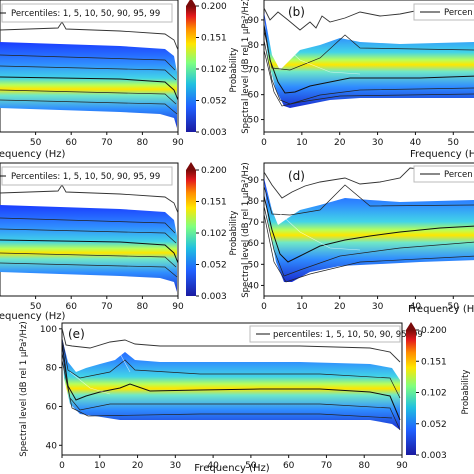 The image size is (474, 474). Describe the element at coordinates (442, 154) in the screenshot. I see `x-axis-label: Frequency (Hz)` at that location.